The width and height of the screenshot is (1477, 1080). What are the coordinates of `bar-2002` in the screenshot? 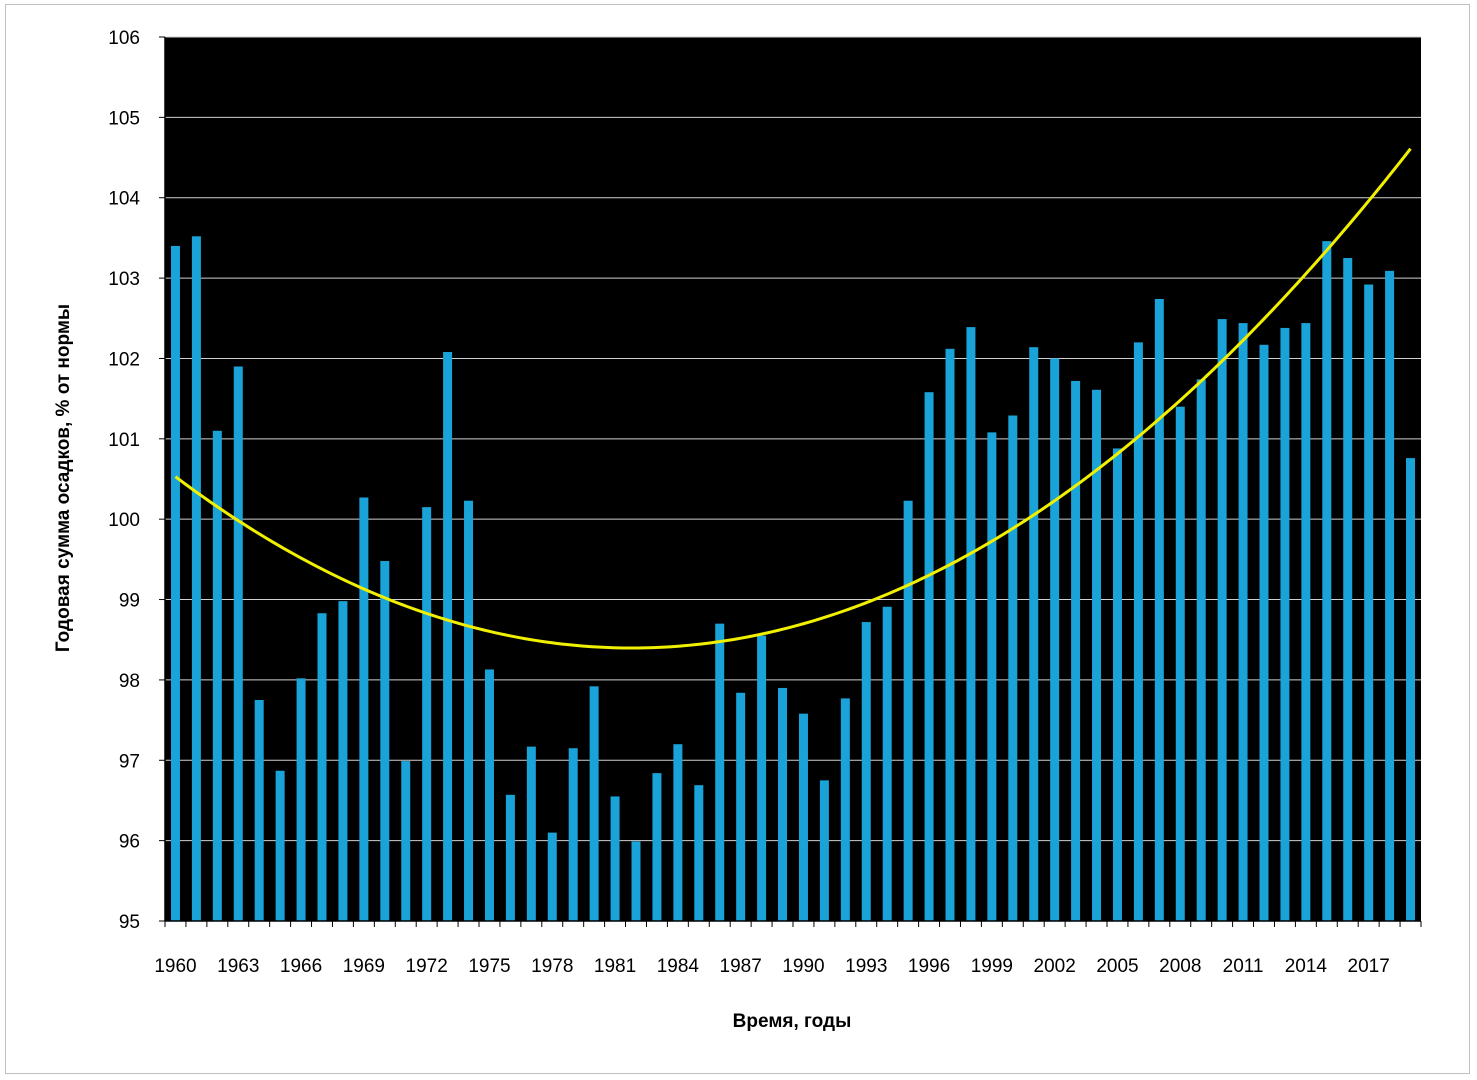 It's located at (1055, 639).